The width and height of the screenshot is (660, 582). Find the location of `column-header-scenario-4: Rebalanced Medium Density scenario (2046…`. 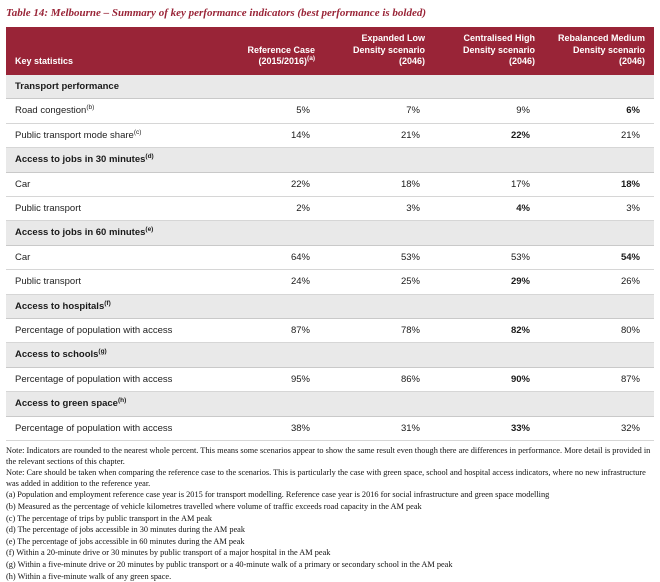

column-header-scenario-4: Rebalanced Medium Density scenario (2046… is located at coordinates (599, 51).